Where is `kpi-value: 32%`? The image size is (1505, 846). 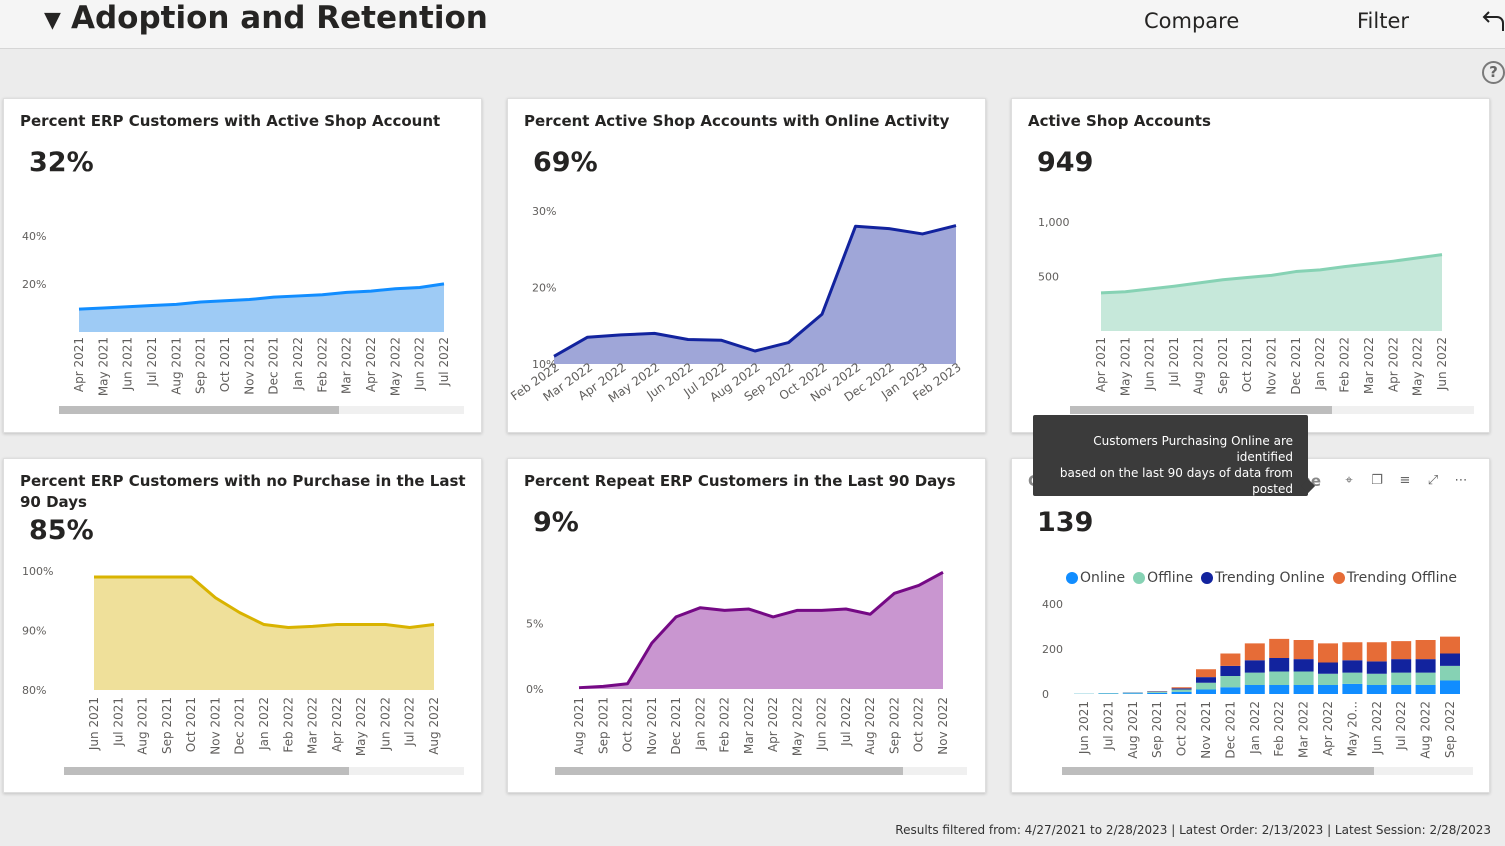
kpi-value: 32% is located at coordinates (61, 162).